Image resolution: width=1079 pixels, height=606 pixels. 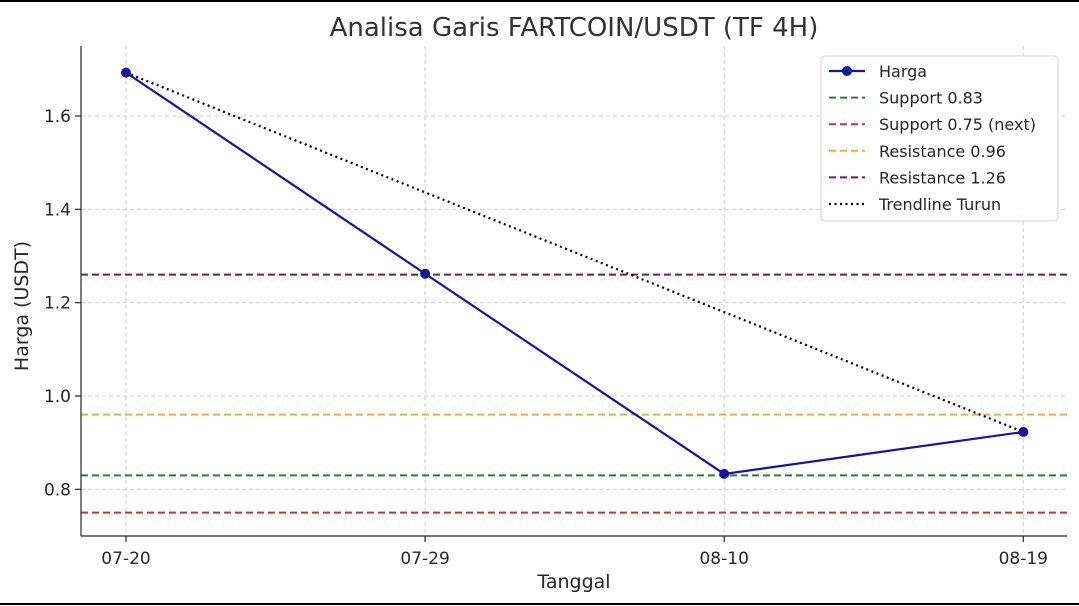 What do you see at coordinates (57, 490) in the screenshot?
I see `y-tick-label: 0.8` at bounding box center [57, 490].